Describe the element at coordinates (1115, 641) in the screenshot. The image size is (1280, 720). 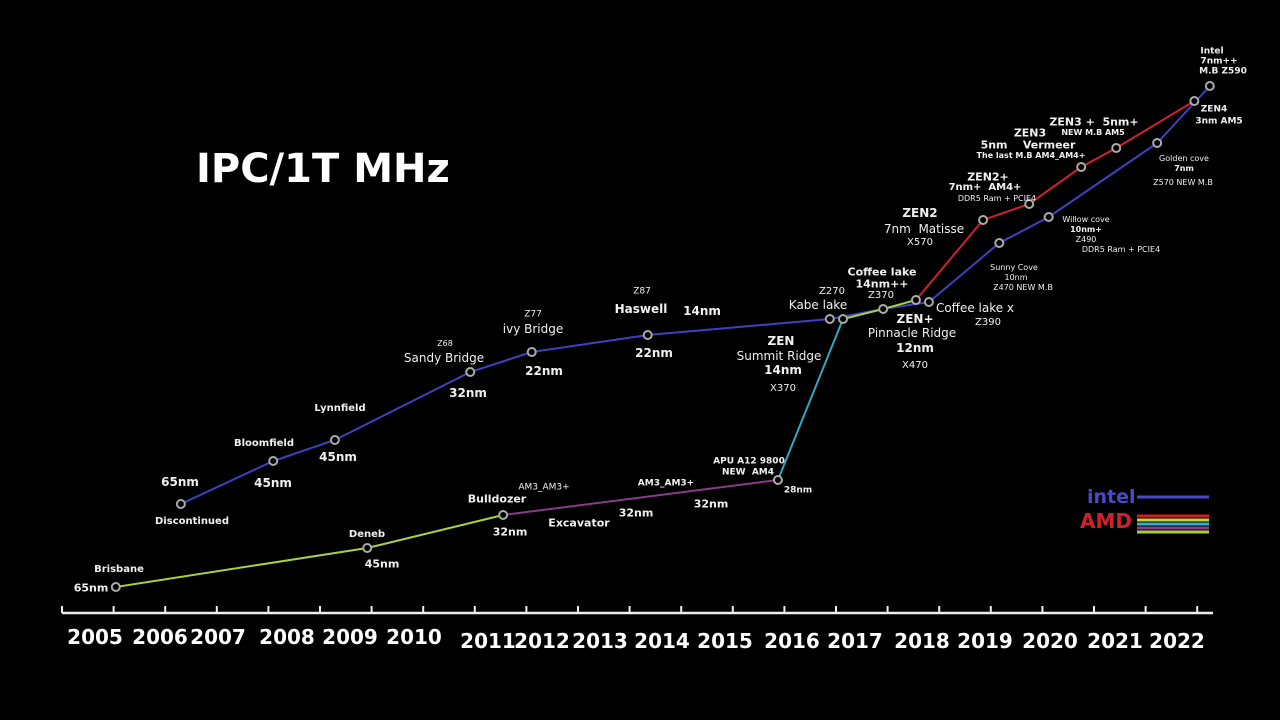
I see `x-tick-label: 2021` at that location.